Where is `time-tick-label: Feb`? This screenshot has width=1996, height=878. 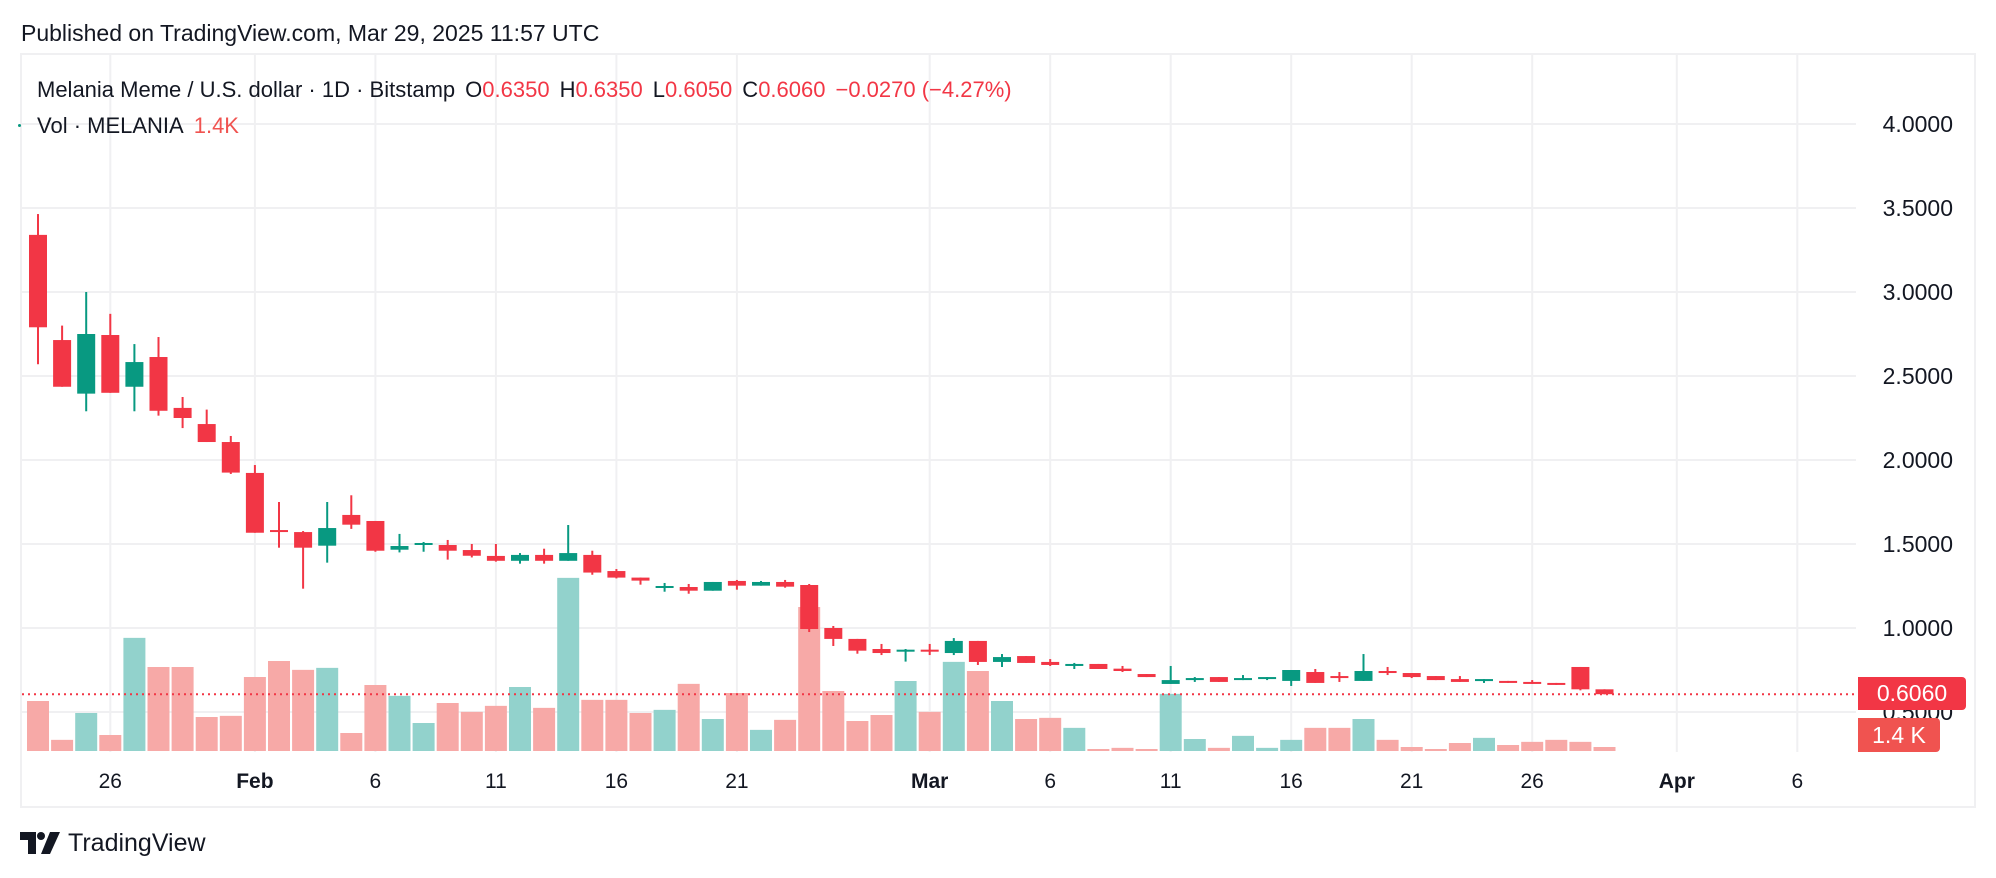
time-tick-label: Feb is located at coordinates (255, 781).